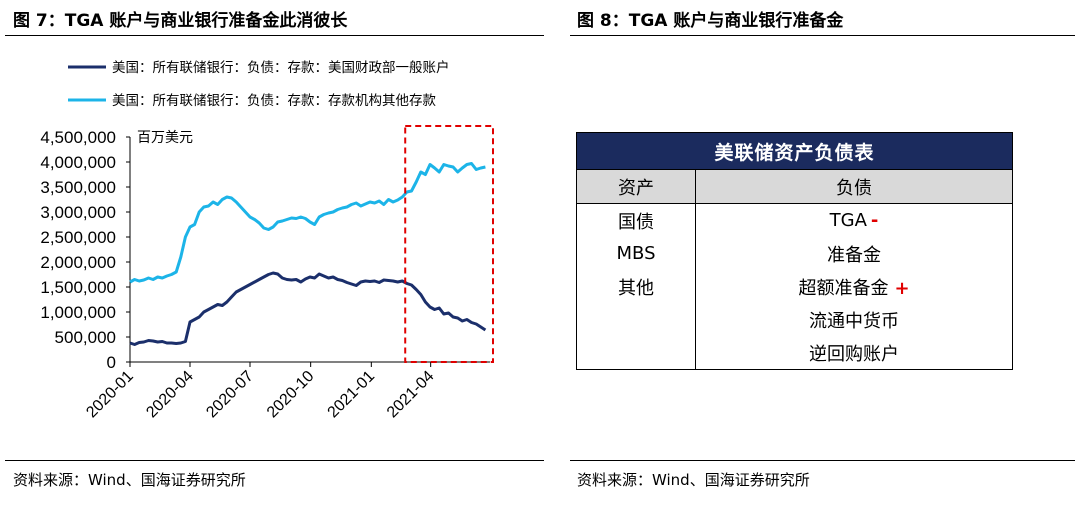 The width and height of the screenshot is (1080, 512). I want to click on liability-cell: 流通中货币, so click(854, 319).